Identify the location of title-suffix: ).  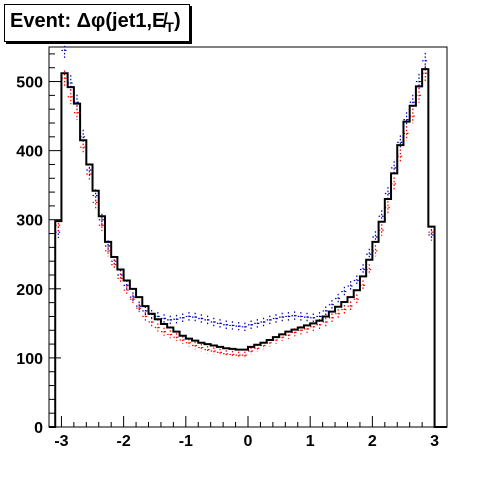
(177, 21).